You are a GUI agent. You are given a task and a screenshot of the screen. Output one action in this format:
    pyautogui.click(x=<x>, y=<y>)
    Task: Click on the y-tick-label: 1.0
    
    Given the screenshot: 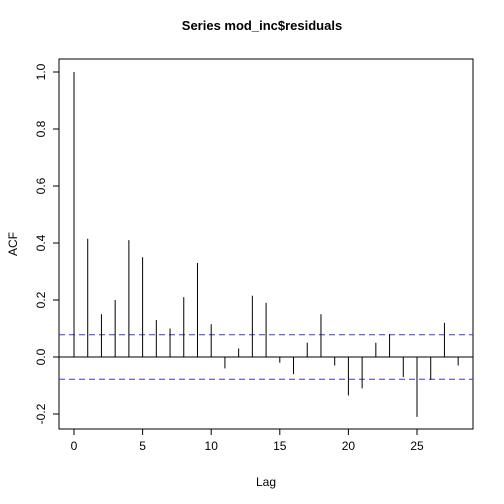 What is the action you would take?
    pyautogui.click(x=41, y=71)
    